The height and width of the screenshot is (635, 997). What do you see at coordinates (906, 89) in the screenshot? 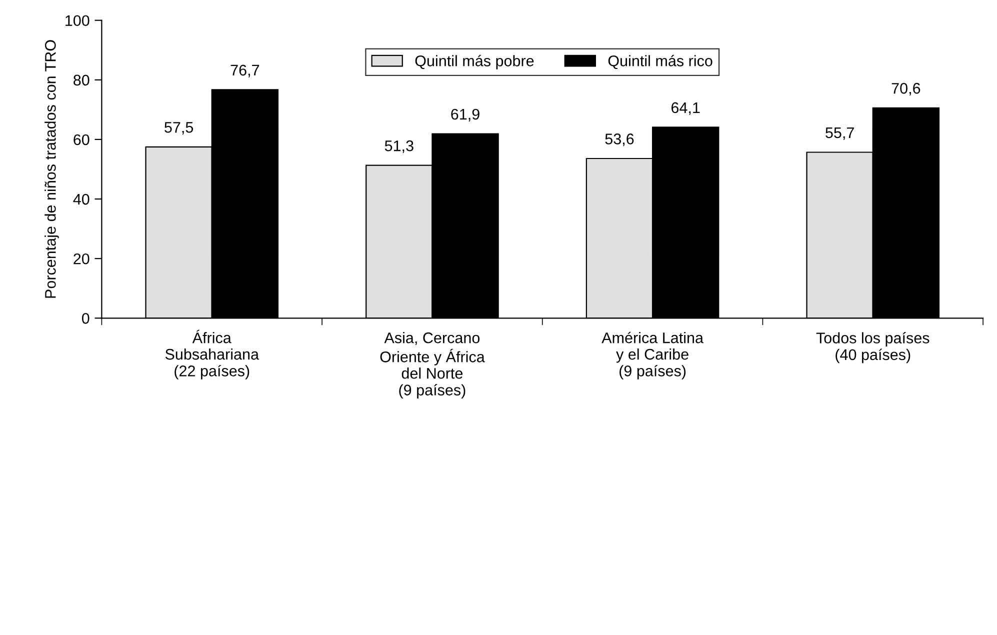
I see `data-label: 70,6` at bounding box center [906, 89].